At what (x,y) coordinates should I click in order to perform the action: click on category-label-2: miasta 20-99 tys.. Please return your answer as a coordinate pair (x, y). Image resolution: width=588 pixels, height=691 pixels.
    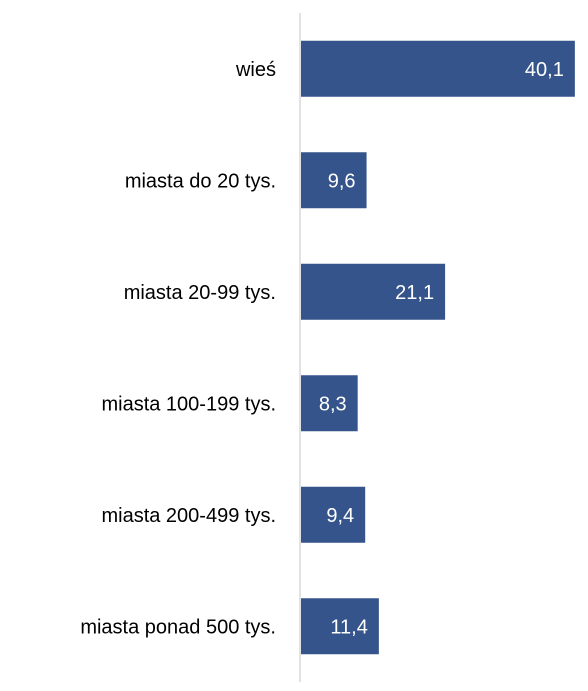
    Looking at the image, I should click on (200, 293).